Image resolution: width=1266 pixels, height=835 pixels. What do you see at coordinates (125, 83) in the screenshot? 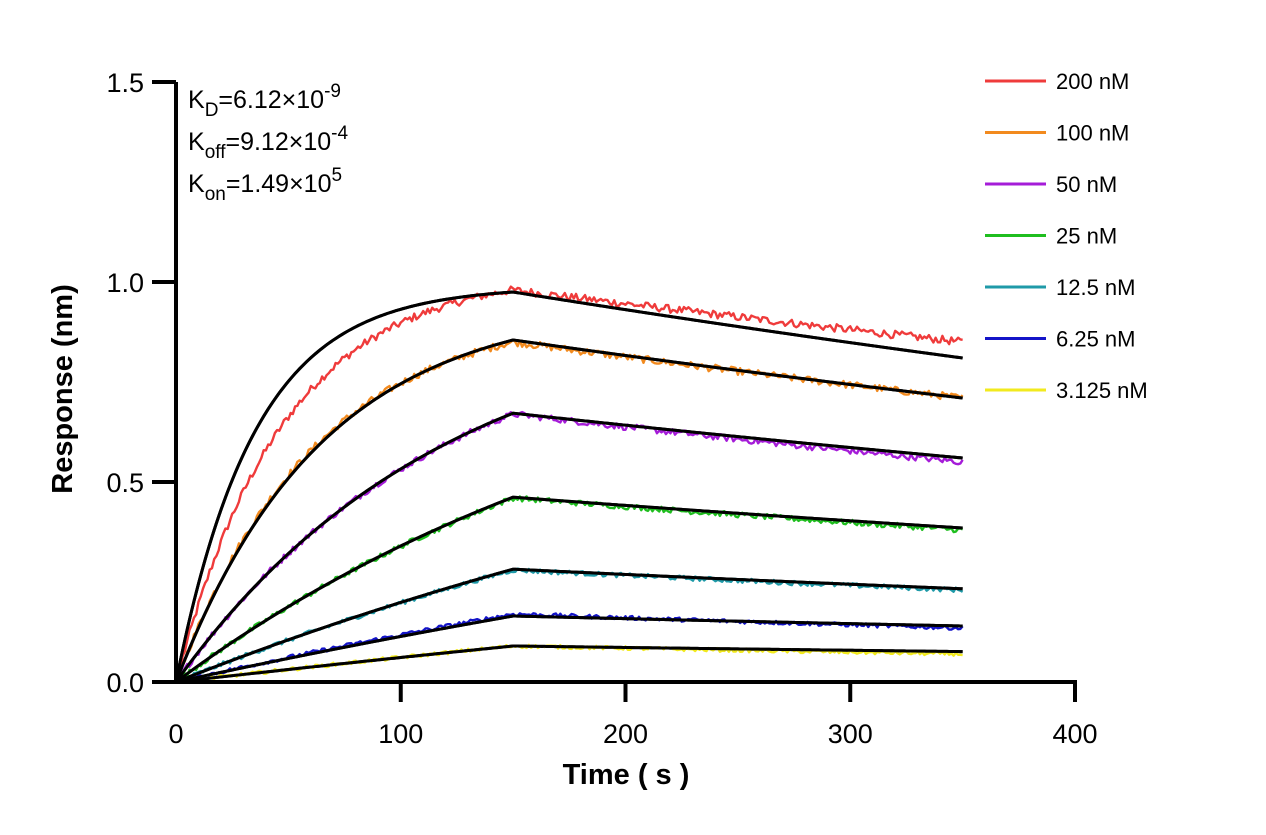
I see `y-tick-label: 1.5` at bounding box center [125, 83].